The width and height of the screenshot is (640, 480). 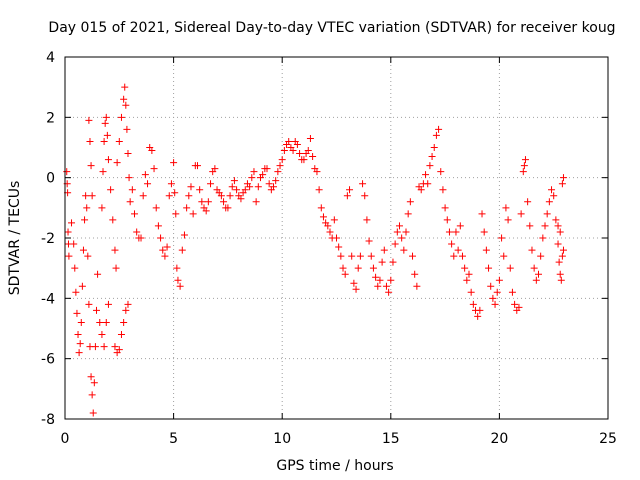 What do you see at coordinates (48, 299) in the screenshot?
I see `y-tick-label: -4` at bounding box center [48, 299].